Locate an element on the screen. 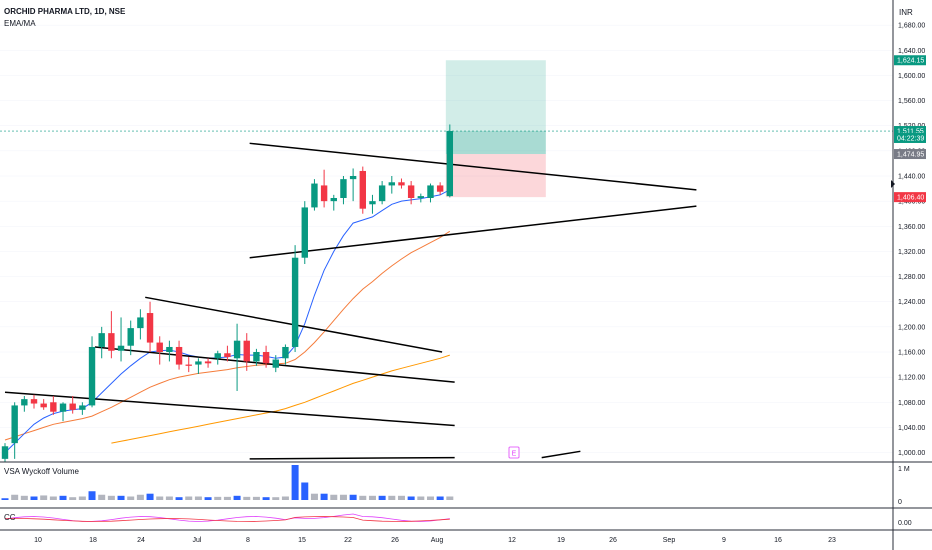 The width and height of the screenshot is (932, 550). ma-long-line is located at coordinates (280, 399).